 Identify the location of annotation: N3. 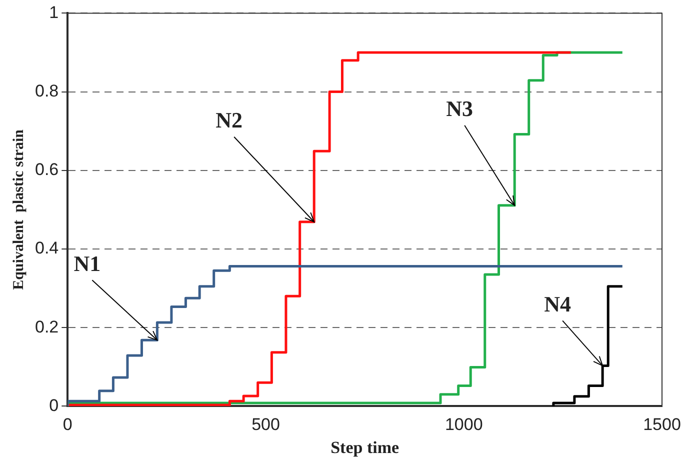
(460, 109).